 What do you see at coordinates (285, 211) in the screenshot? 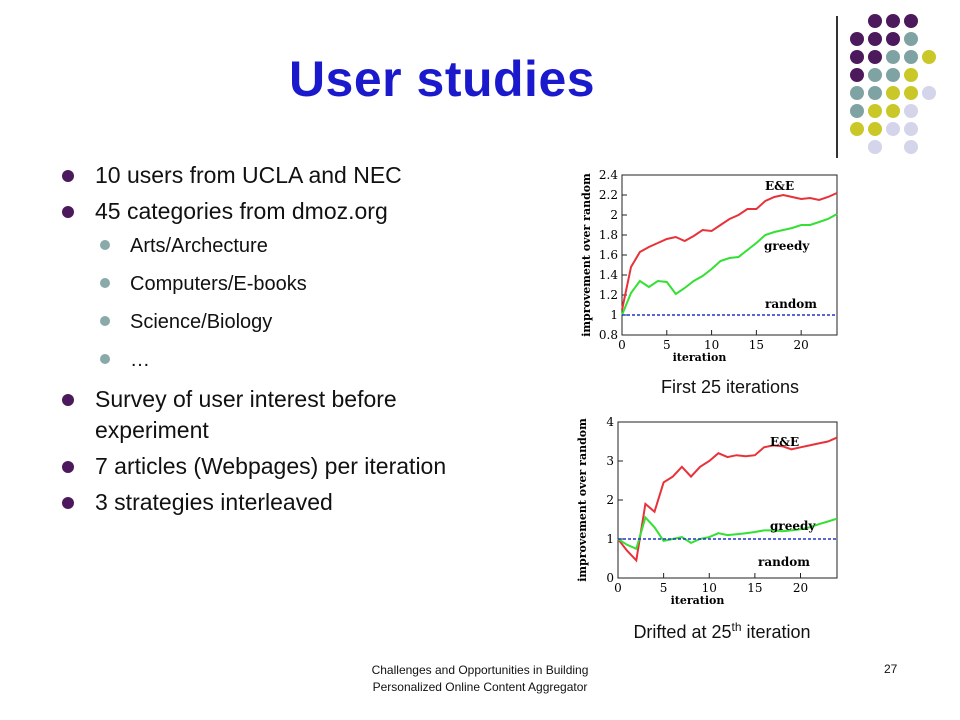
I see `bullet-item: 45 categories from dmoz.org` at bounding box center [285, 211].